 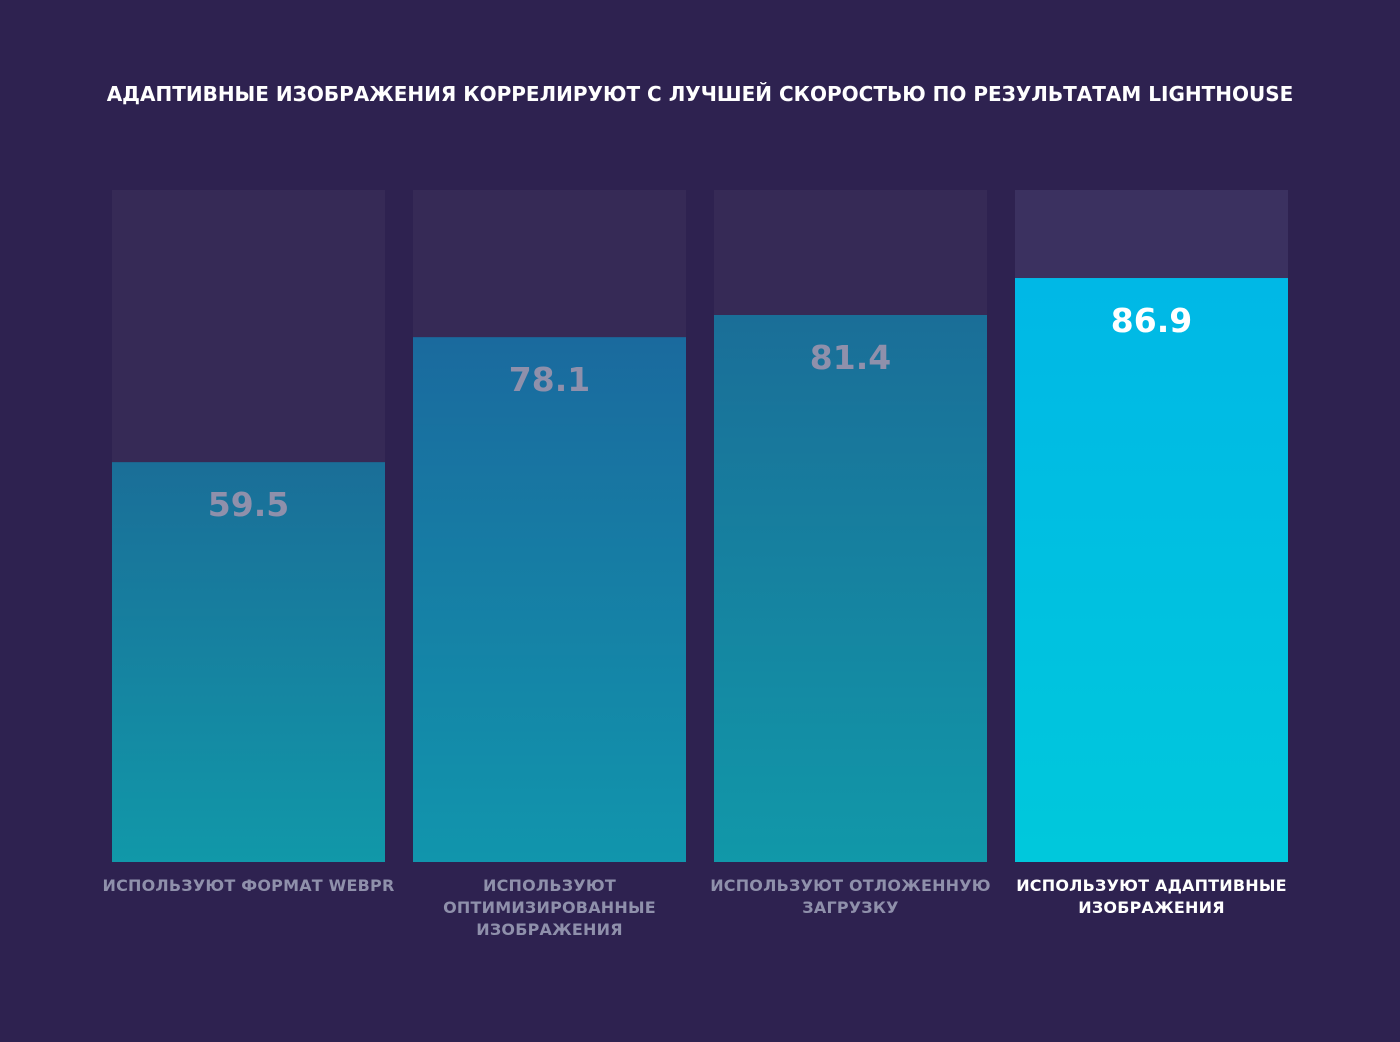 What do you see at coordinates (549, 379) in the screenshot?
I see `value-label: 78.1` at bounding box center [549, 379].